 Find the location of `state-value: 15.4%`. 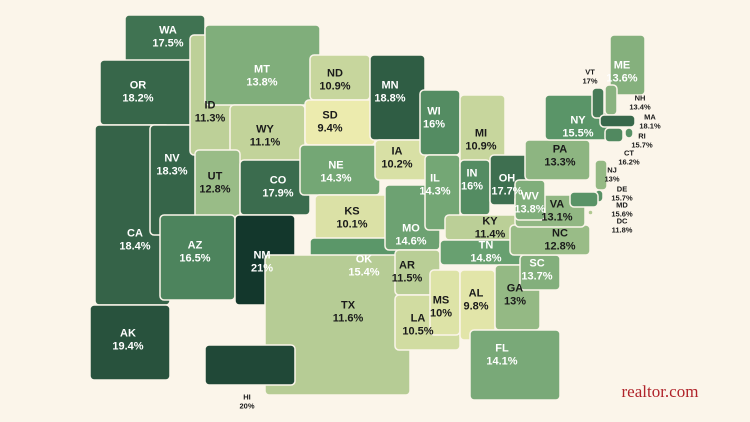

state-value: 15.4% is located at coordinates (363, 272).